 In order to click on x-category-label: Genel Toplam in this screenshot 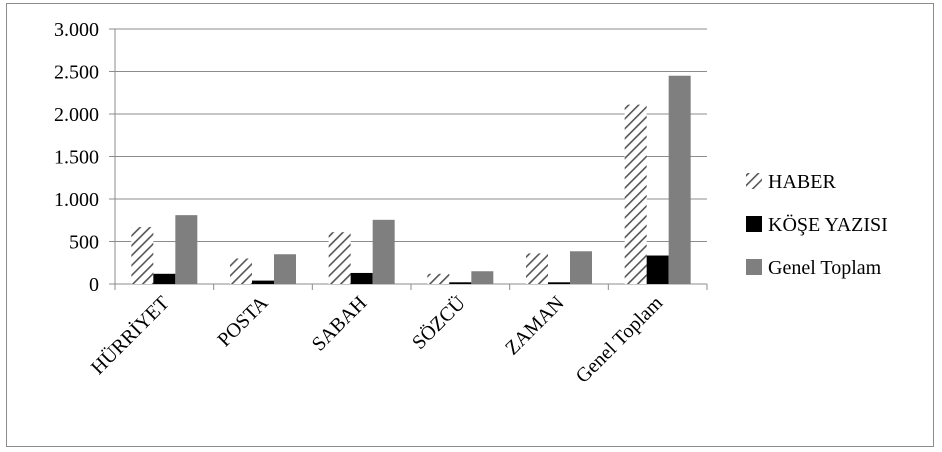, I will do `click(620, 340)`.